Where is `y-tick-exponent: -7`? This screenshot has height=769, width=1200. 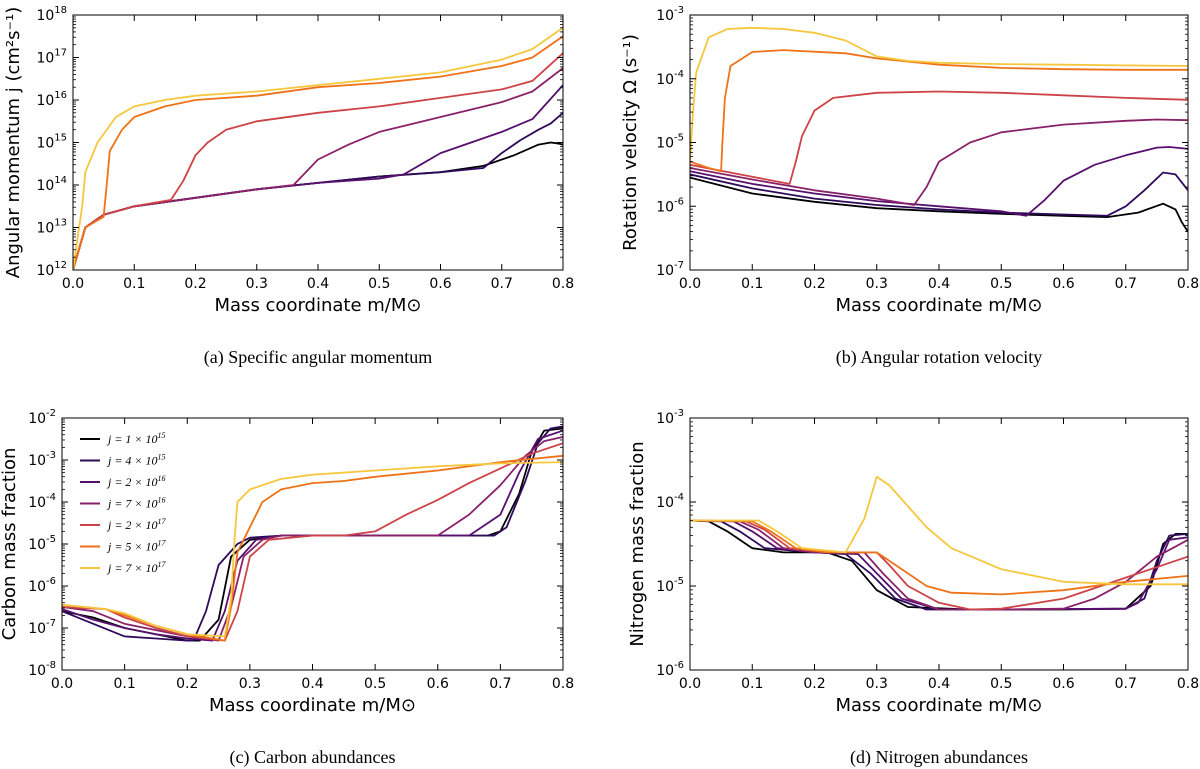 y-tick-exponent: -7 is located at coordinates (679, 265).